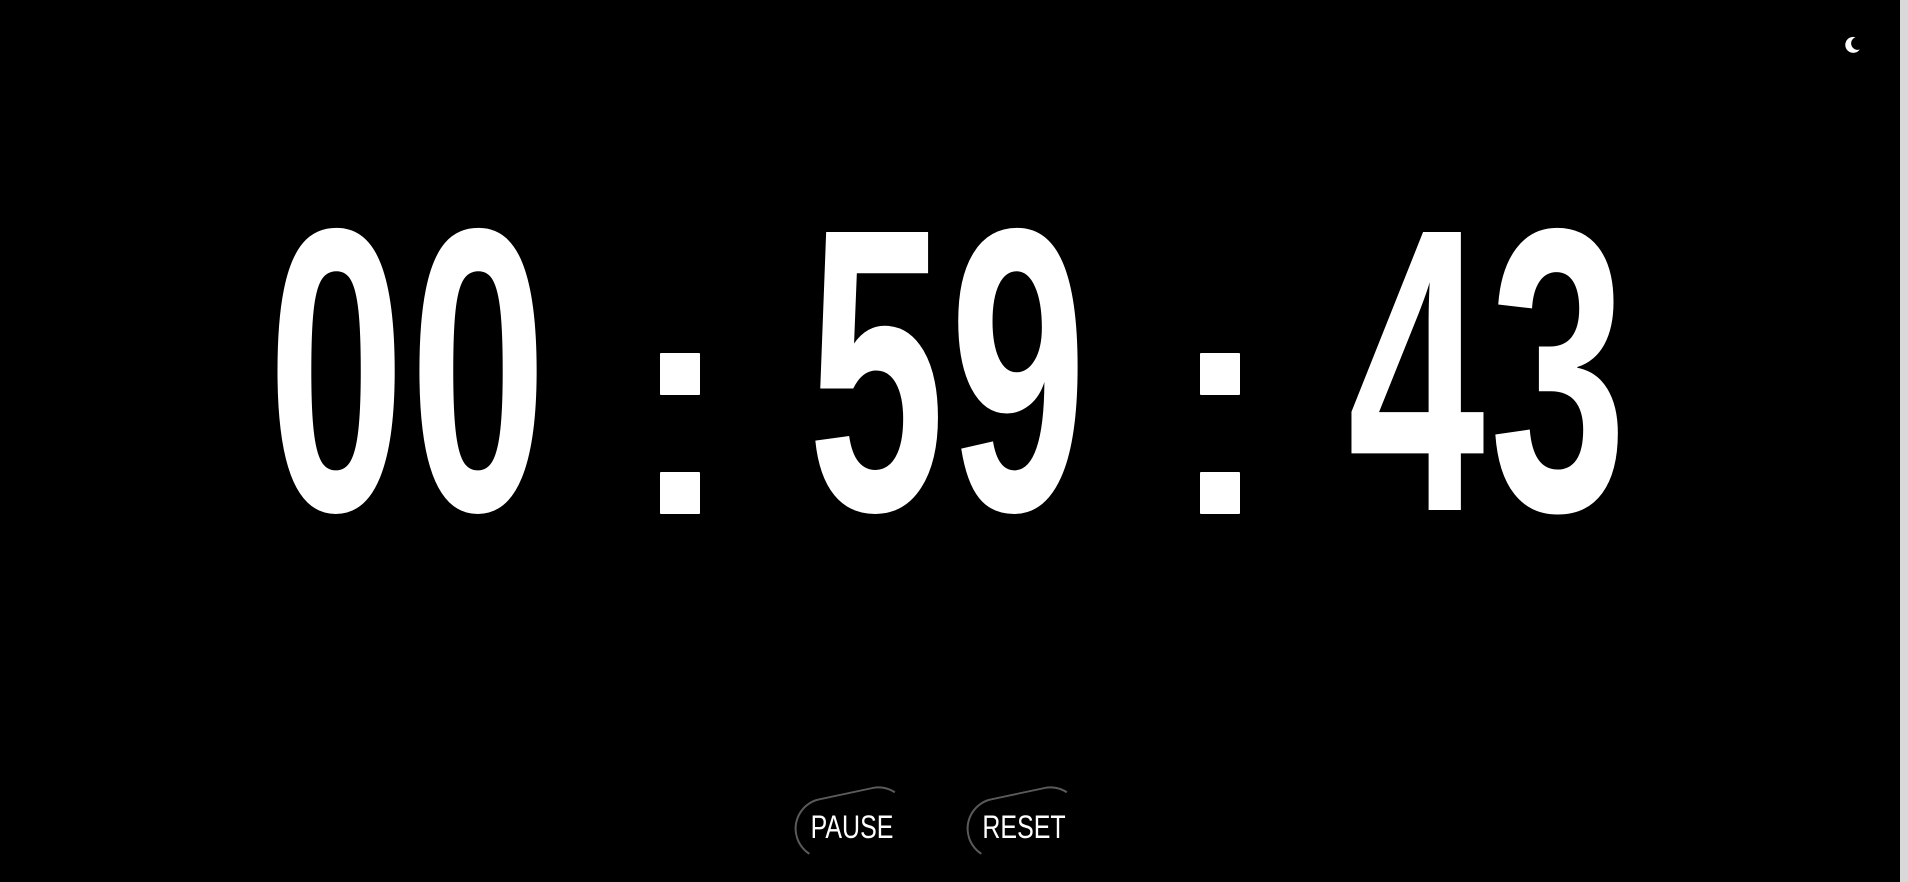 This screenshot has height=882, width=1908. Describe the element at coordinates (1024, 827) in the screenshot. I see `reset-button-label: RESET` at that location.